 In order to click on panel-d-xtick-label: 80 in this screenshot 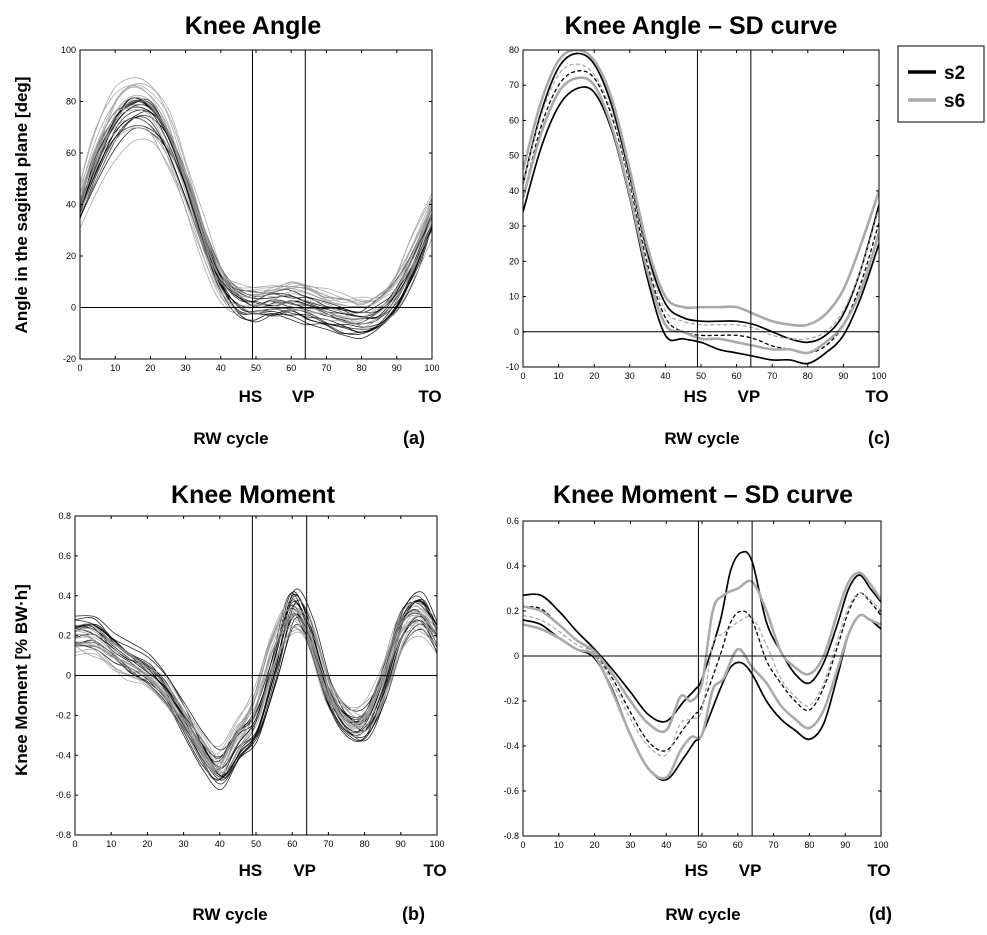, I will do `click(809, 845)`.